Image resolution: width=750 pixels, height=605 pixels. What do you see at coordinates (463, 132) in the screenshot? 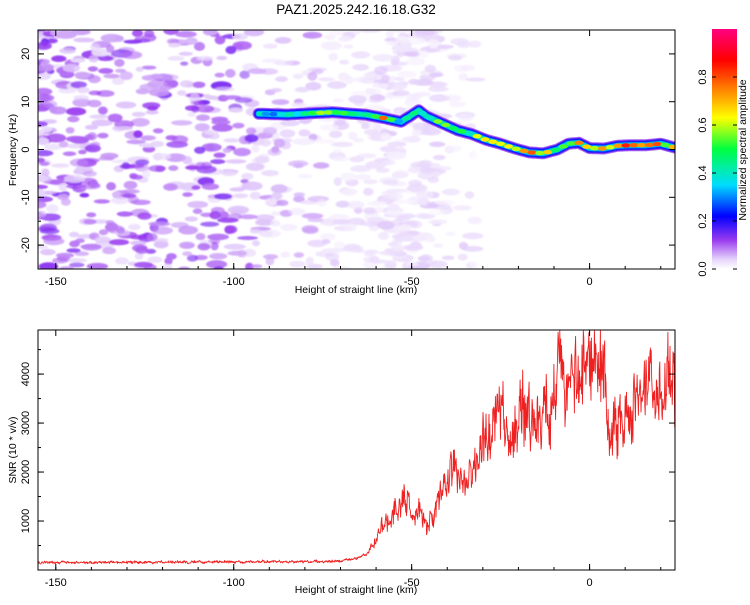
I see `spectrogram-ridge-layer` at bounding box center [463, 132].